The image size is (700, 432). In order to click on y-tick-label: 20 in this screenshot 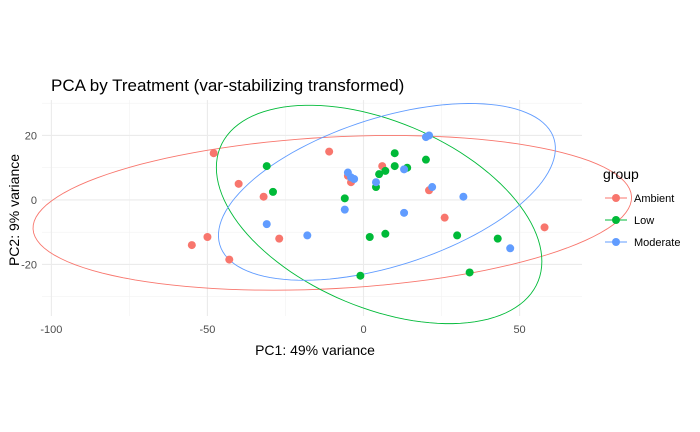, I will do `click(31, 136)`.